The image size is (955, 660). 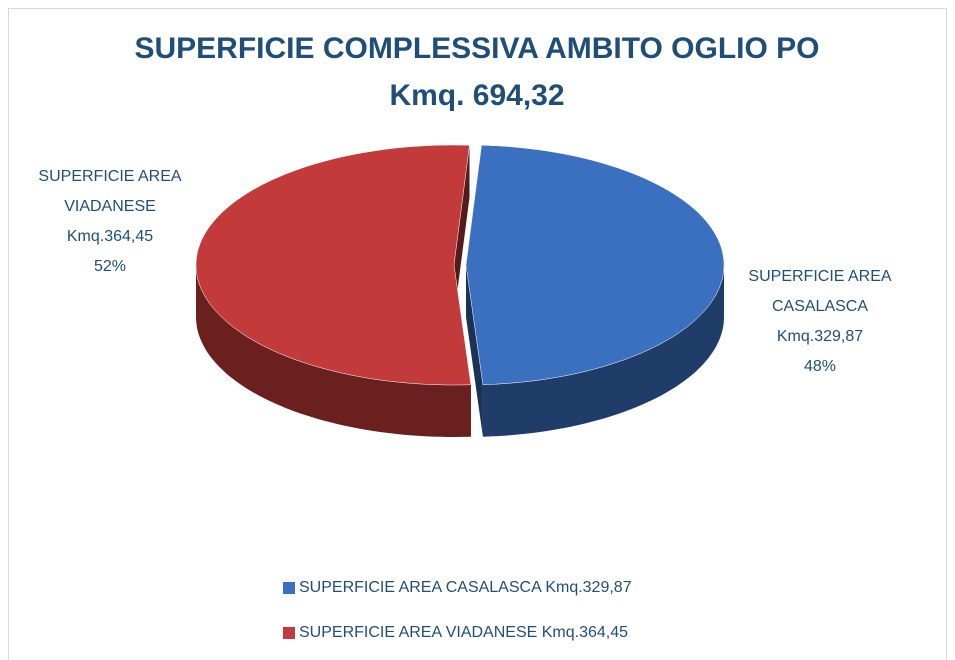 What do you see at coordinates (476, 95) in the screenshot?
I see `chart-subtitle: Kmq. 694,32` at bounding box center [476, 95].